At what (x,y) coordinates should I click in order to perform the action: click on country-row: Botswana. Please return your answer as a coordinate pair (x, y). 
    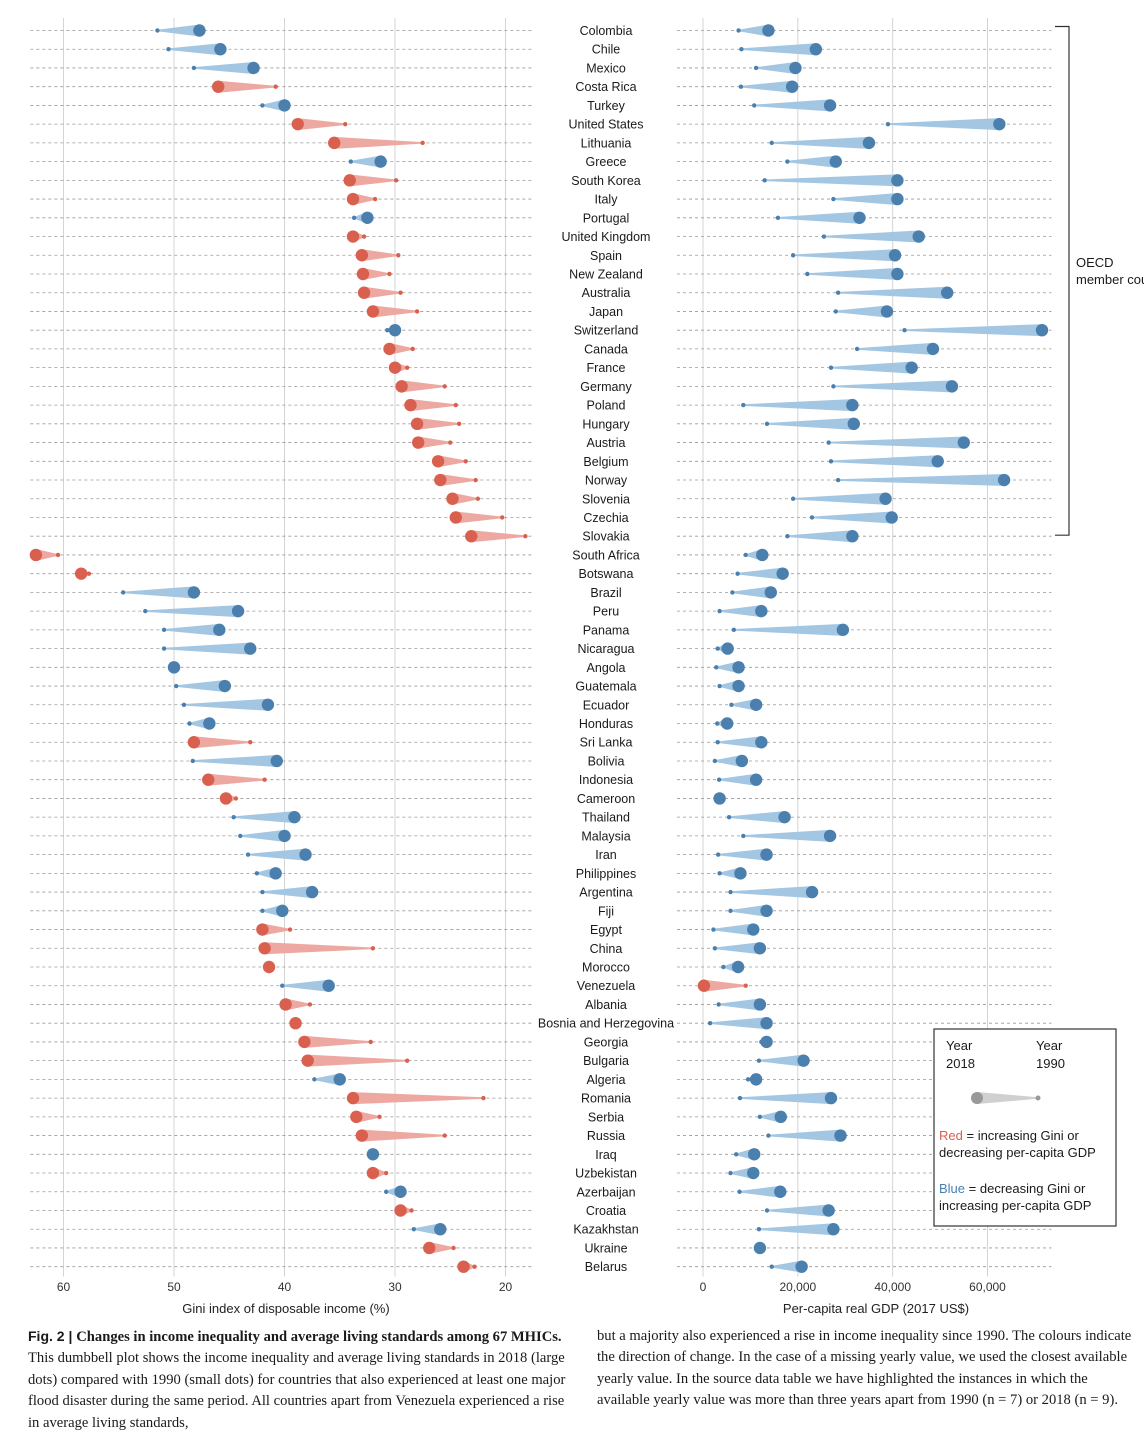
    Looking at the image, I should click on (541, 574).